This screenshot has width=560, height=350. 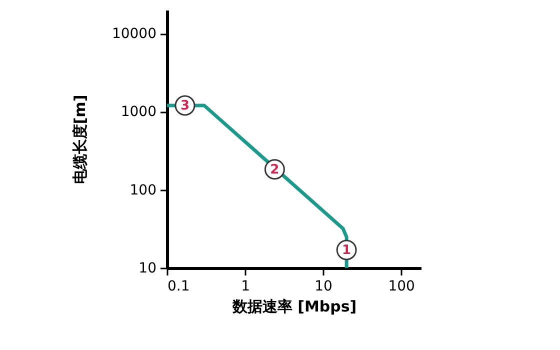 What do you see at coordinates (245, 286) in the screenshot?
I see `x-tick-label: 1` at bounding box center [245, 286].